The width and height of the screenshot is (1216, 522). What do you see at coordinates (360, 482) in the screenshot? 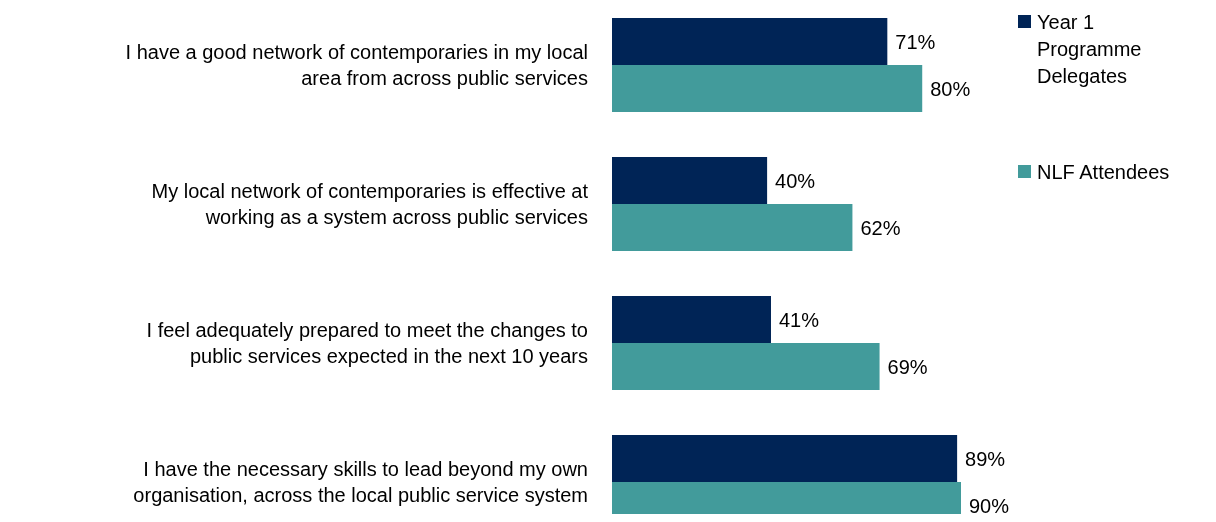
I see `y-tick-label: I have the necessary skills to lead beyond my own organisation, across the local public service system` at bounding box center [360, 482].